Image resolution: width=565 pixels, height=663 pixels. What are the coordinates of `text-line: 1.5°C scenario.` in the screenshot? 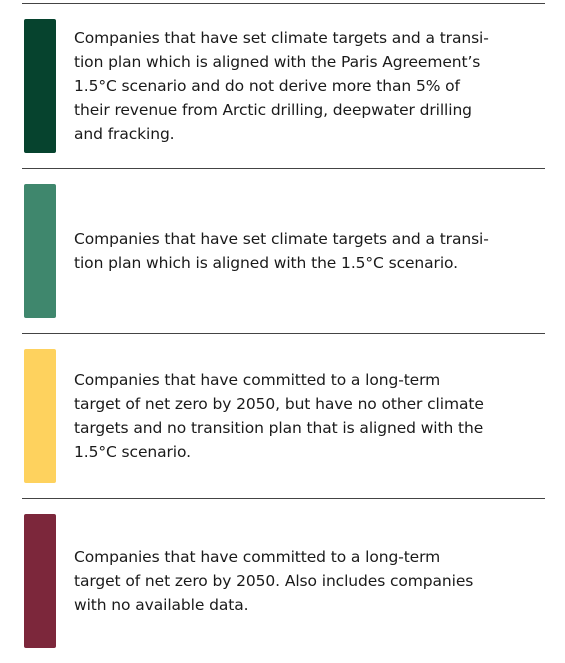 It's located at (132, 452).